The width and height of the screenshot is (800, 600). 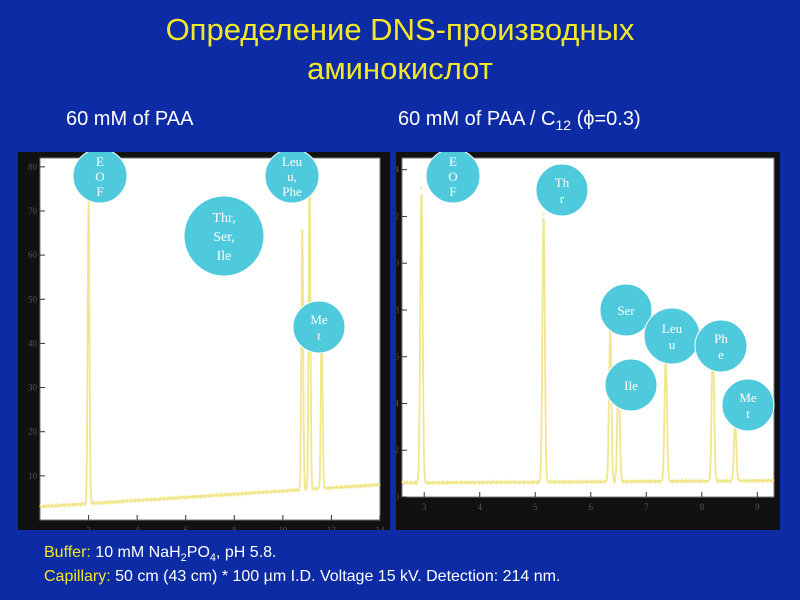 I want to click on buffer-label: Buffer:, so click(x=67, y=552).